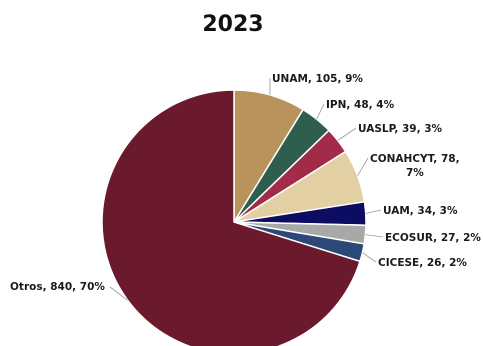 The height and width of the screenshot is (346, 483). What do you see at coordinates (118, 293) in the screenshot?
I see `leader-line-otros` at bounding box center [118, 293].